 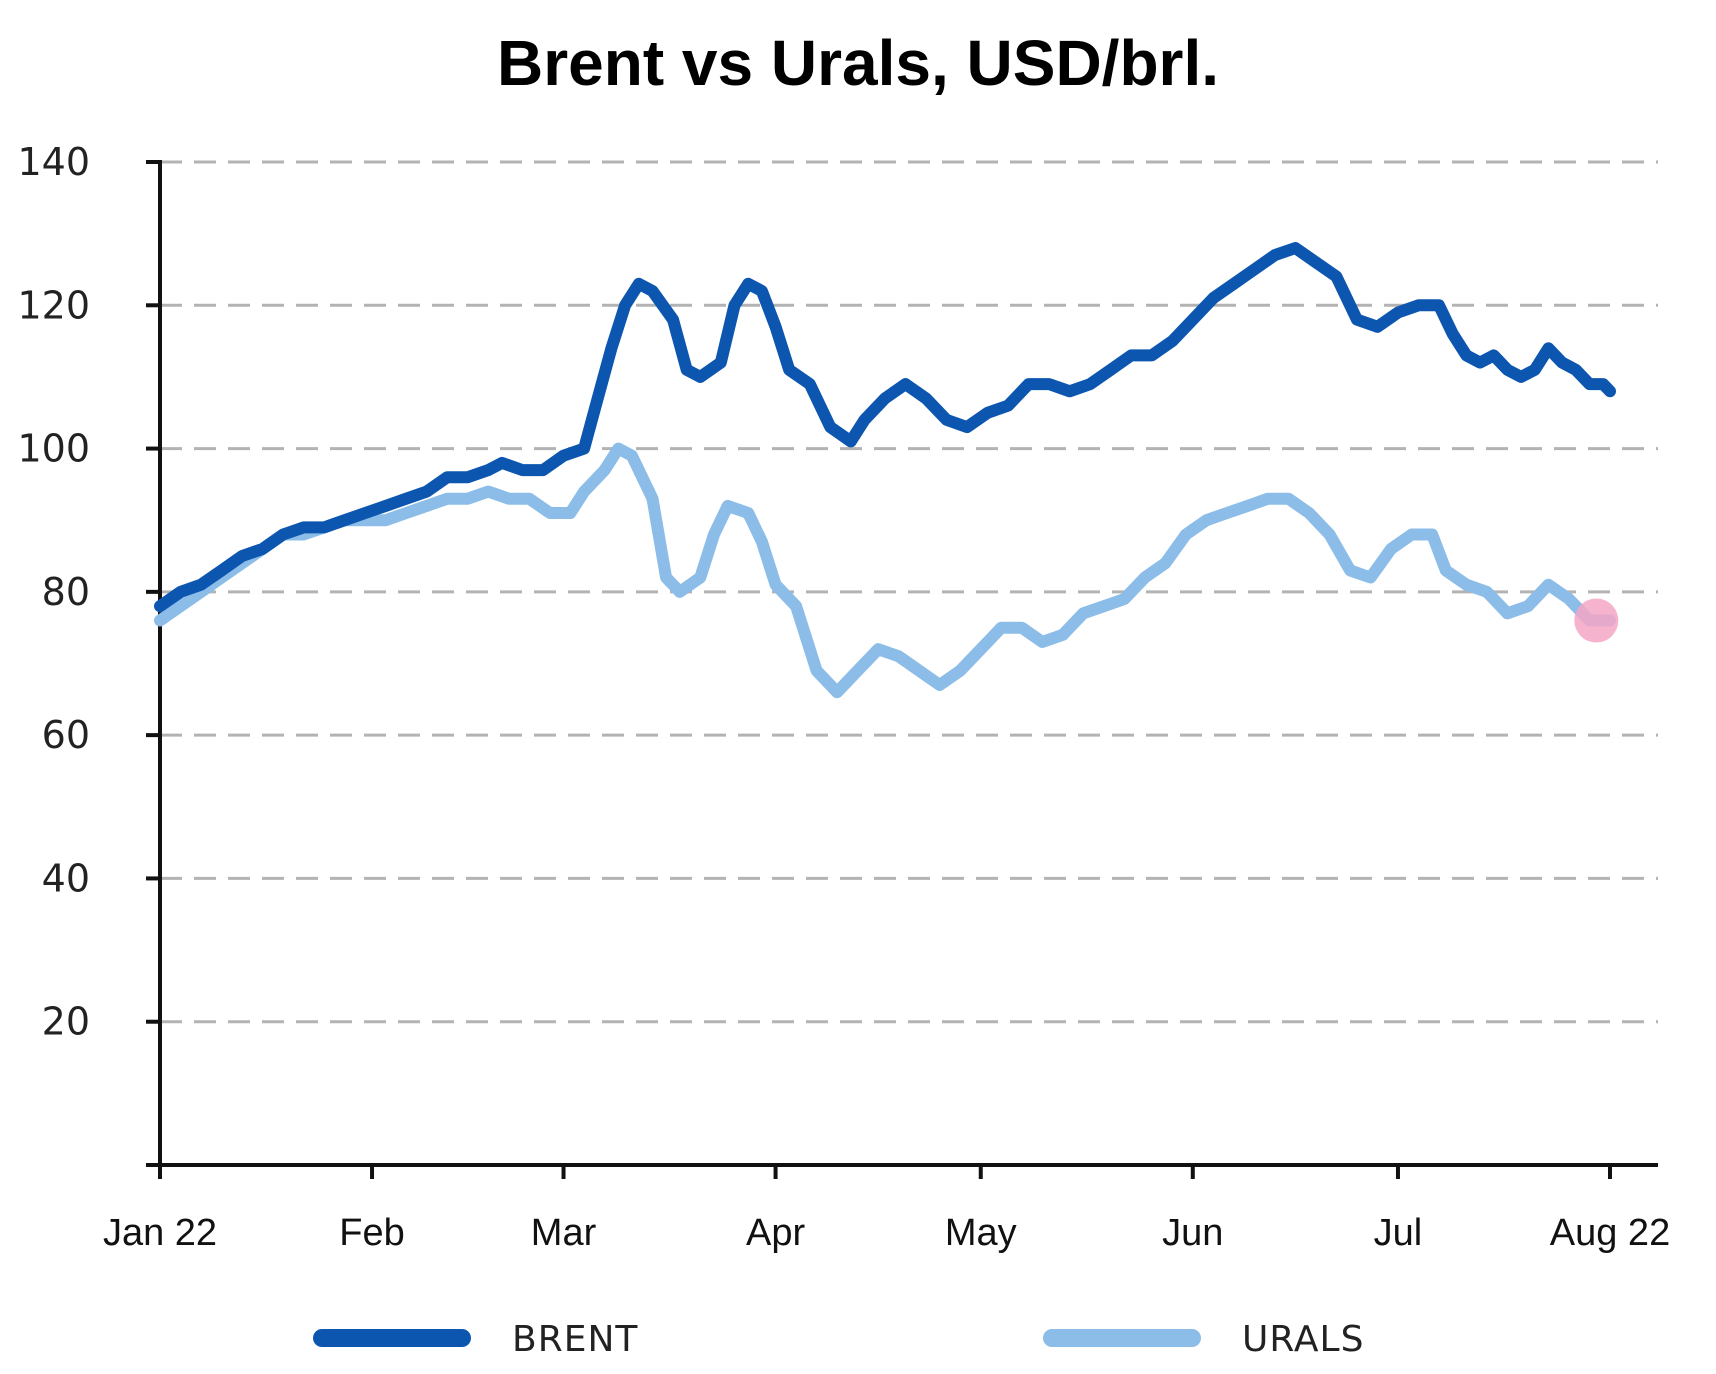 What do you see at coordinates (564, 1233) in the screenshot?
I see `x-tick-label: Mar` at bounding box center [564, 1233].